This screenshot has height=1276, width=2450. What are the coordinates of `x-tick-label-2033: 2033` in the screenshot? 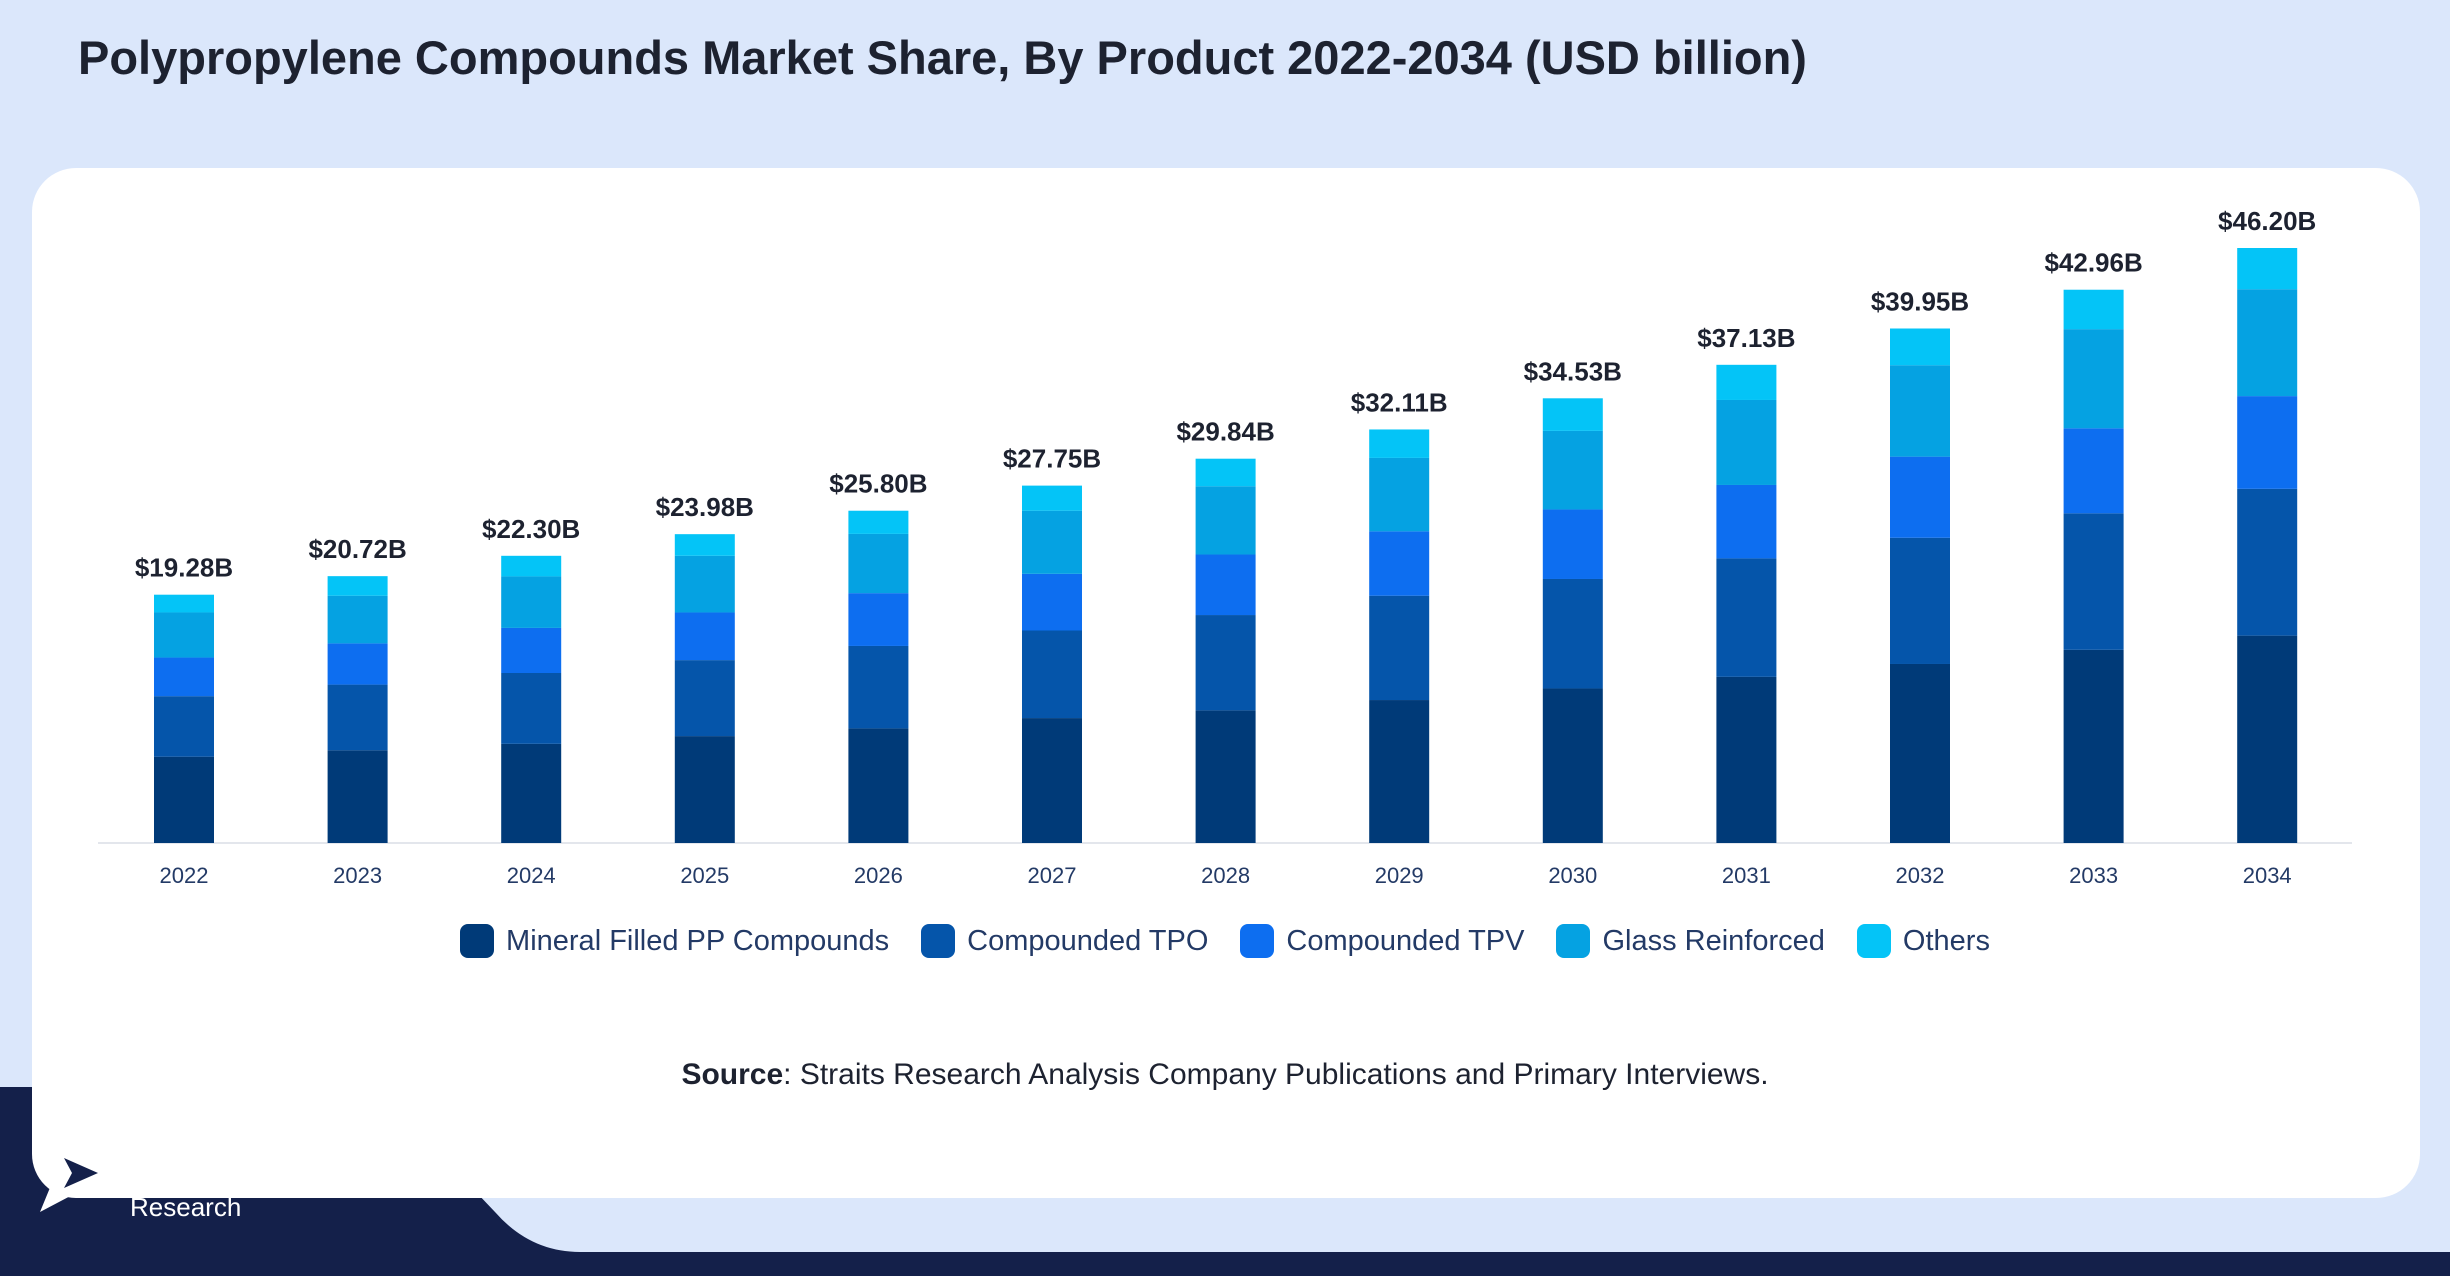 It's located at (2093, 875).